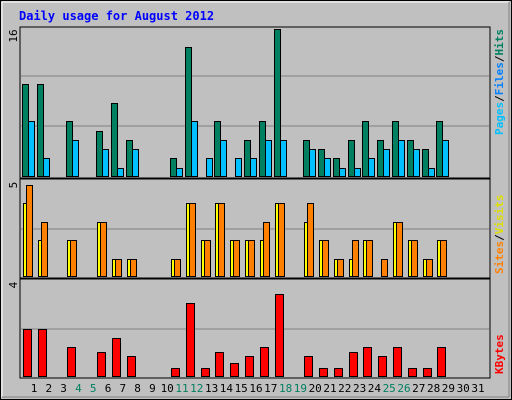 This screenshot has width=512, height=400. I want to click on x-tick-label-day-17: 17, so click(270, 388).